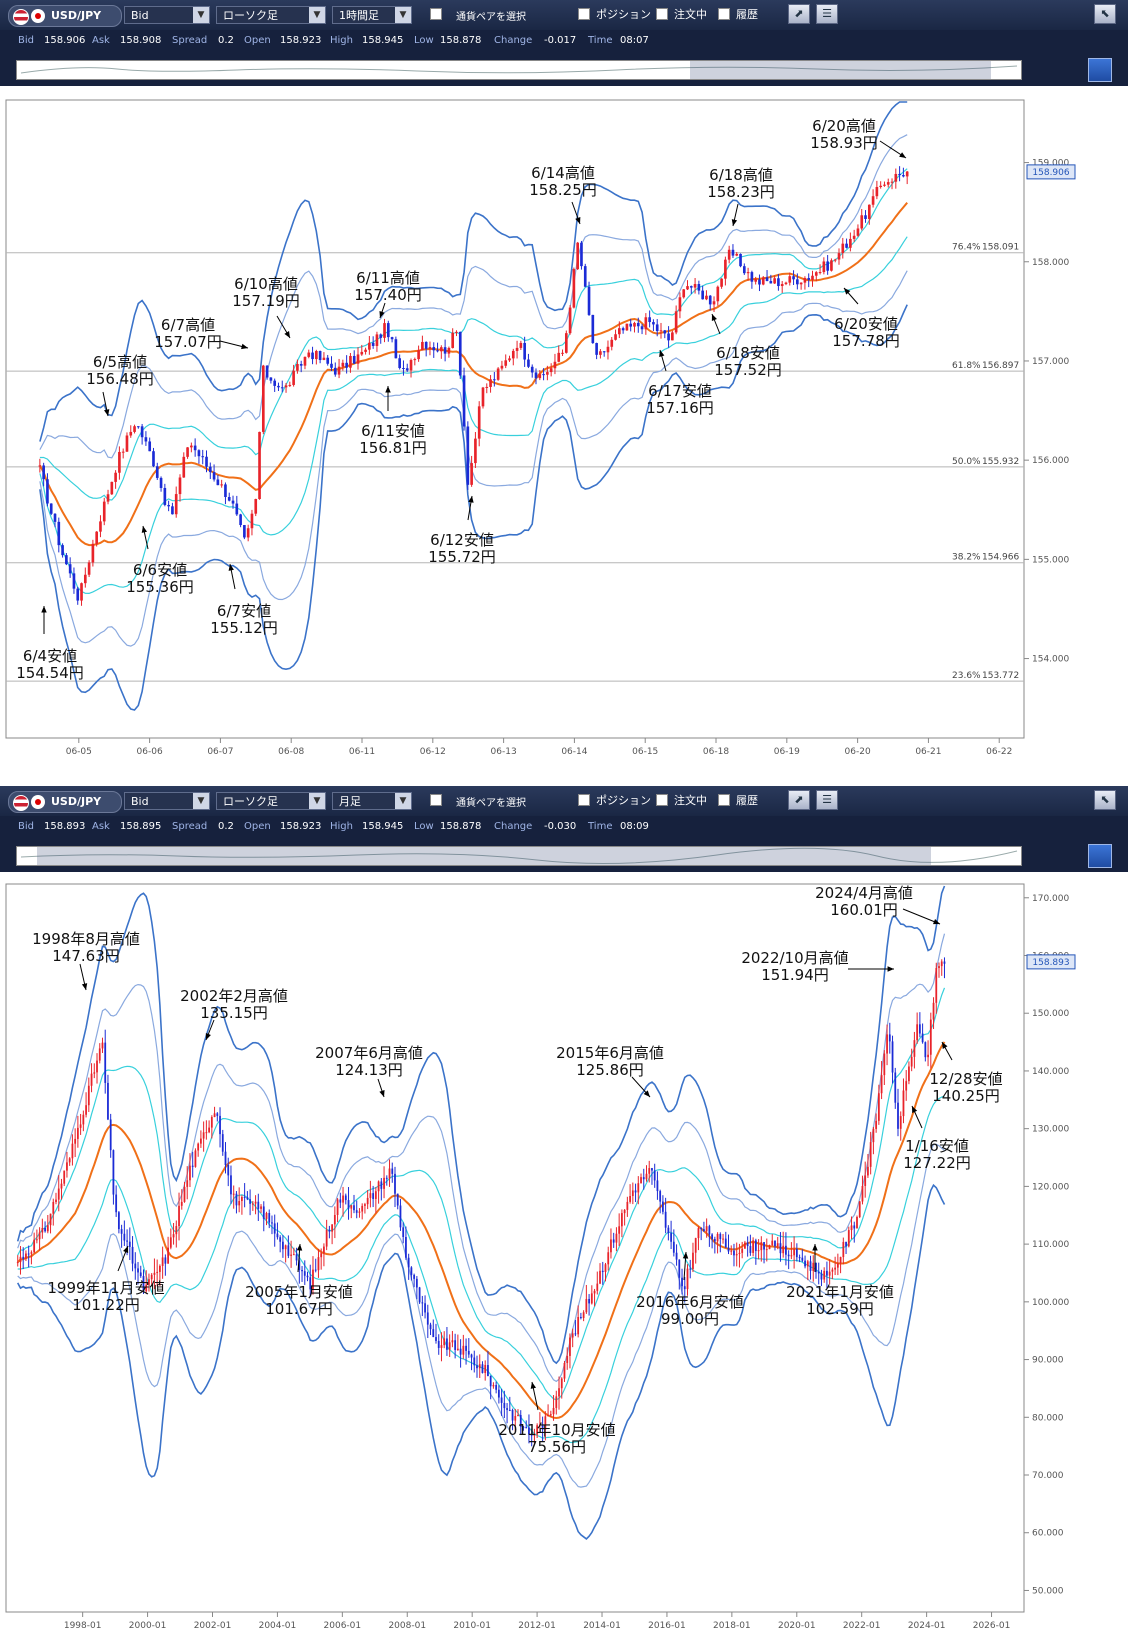 The height and width of the screenshot is (1645, 1128). Describe the element at coordinates (1050, 1014) in the screenshot. I see `y-axis-tick-label: 150.000` at that location.